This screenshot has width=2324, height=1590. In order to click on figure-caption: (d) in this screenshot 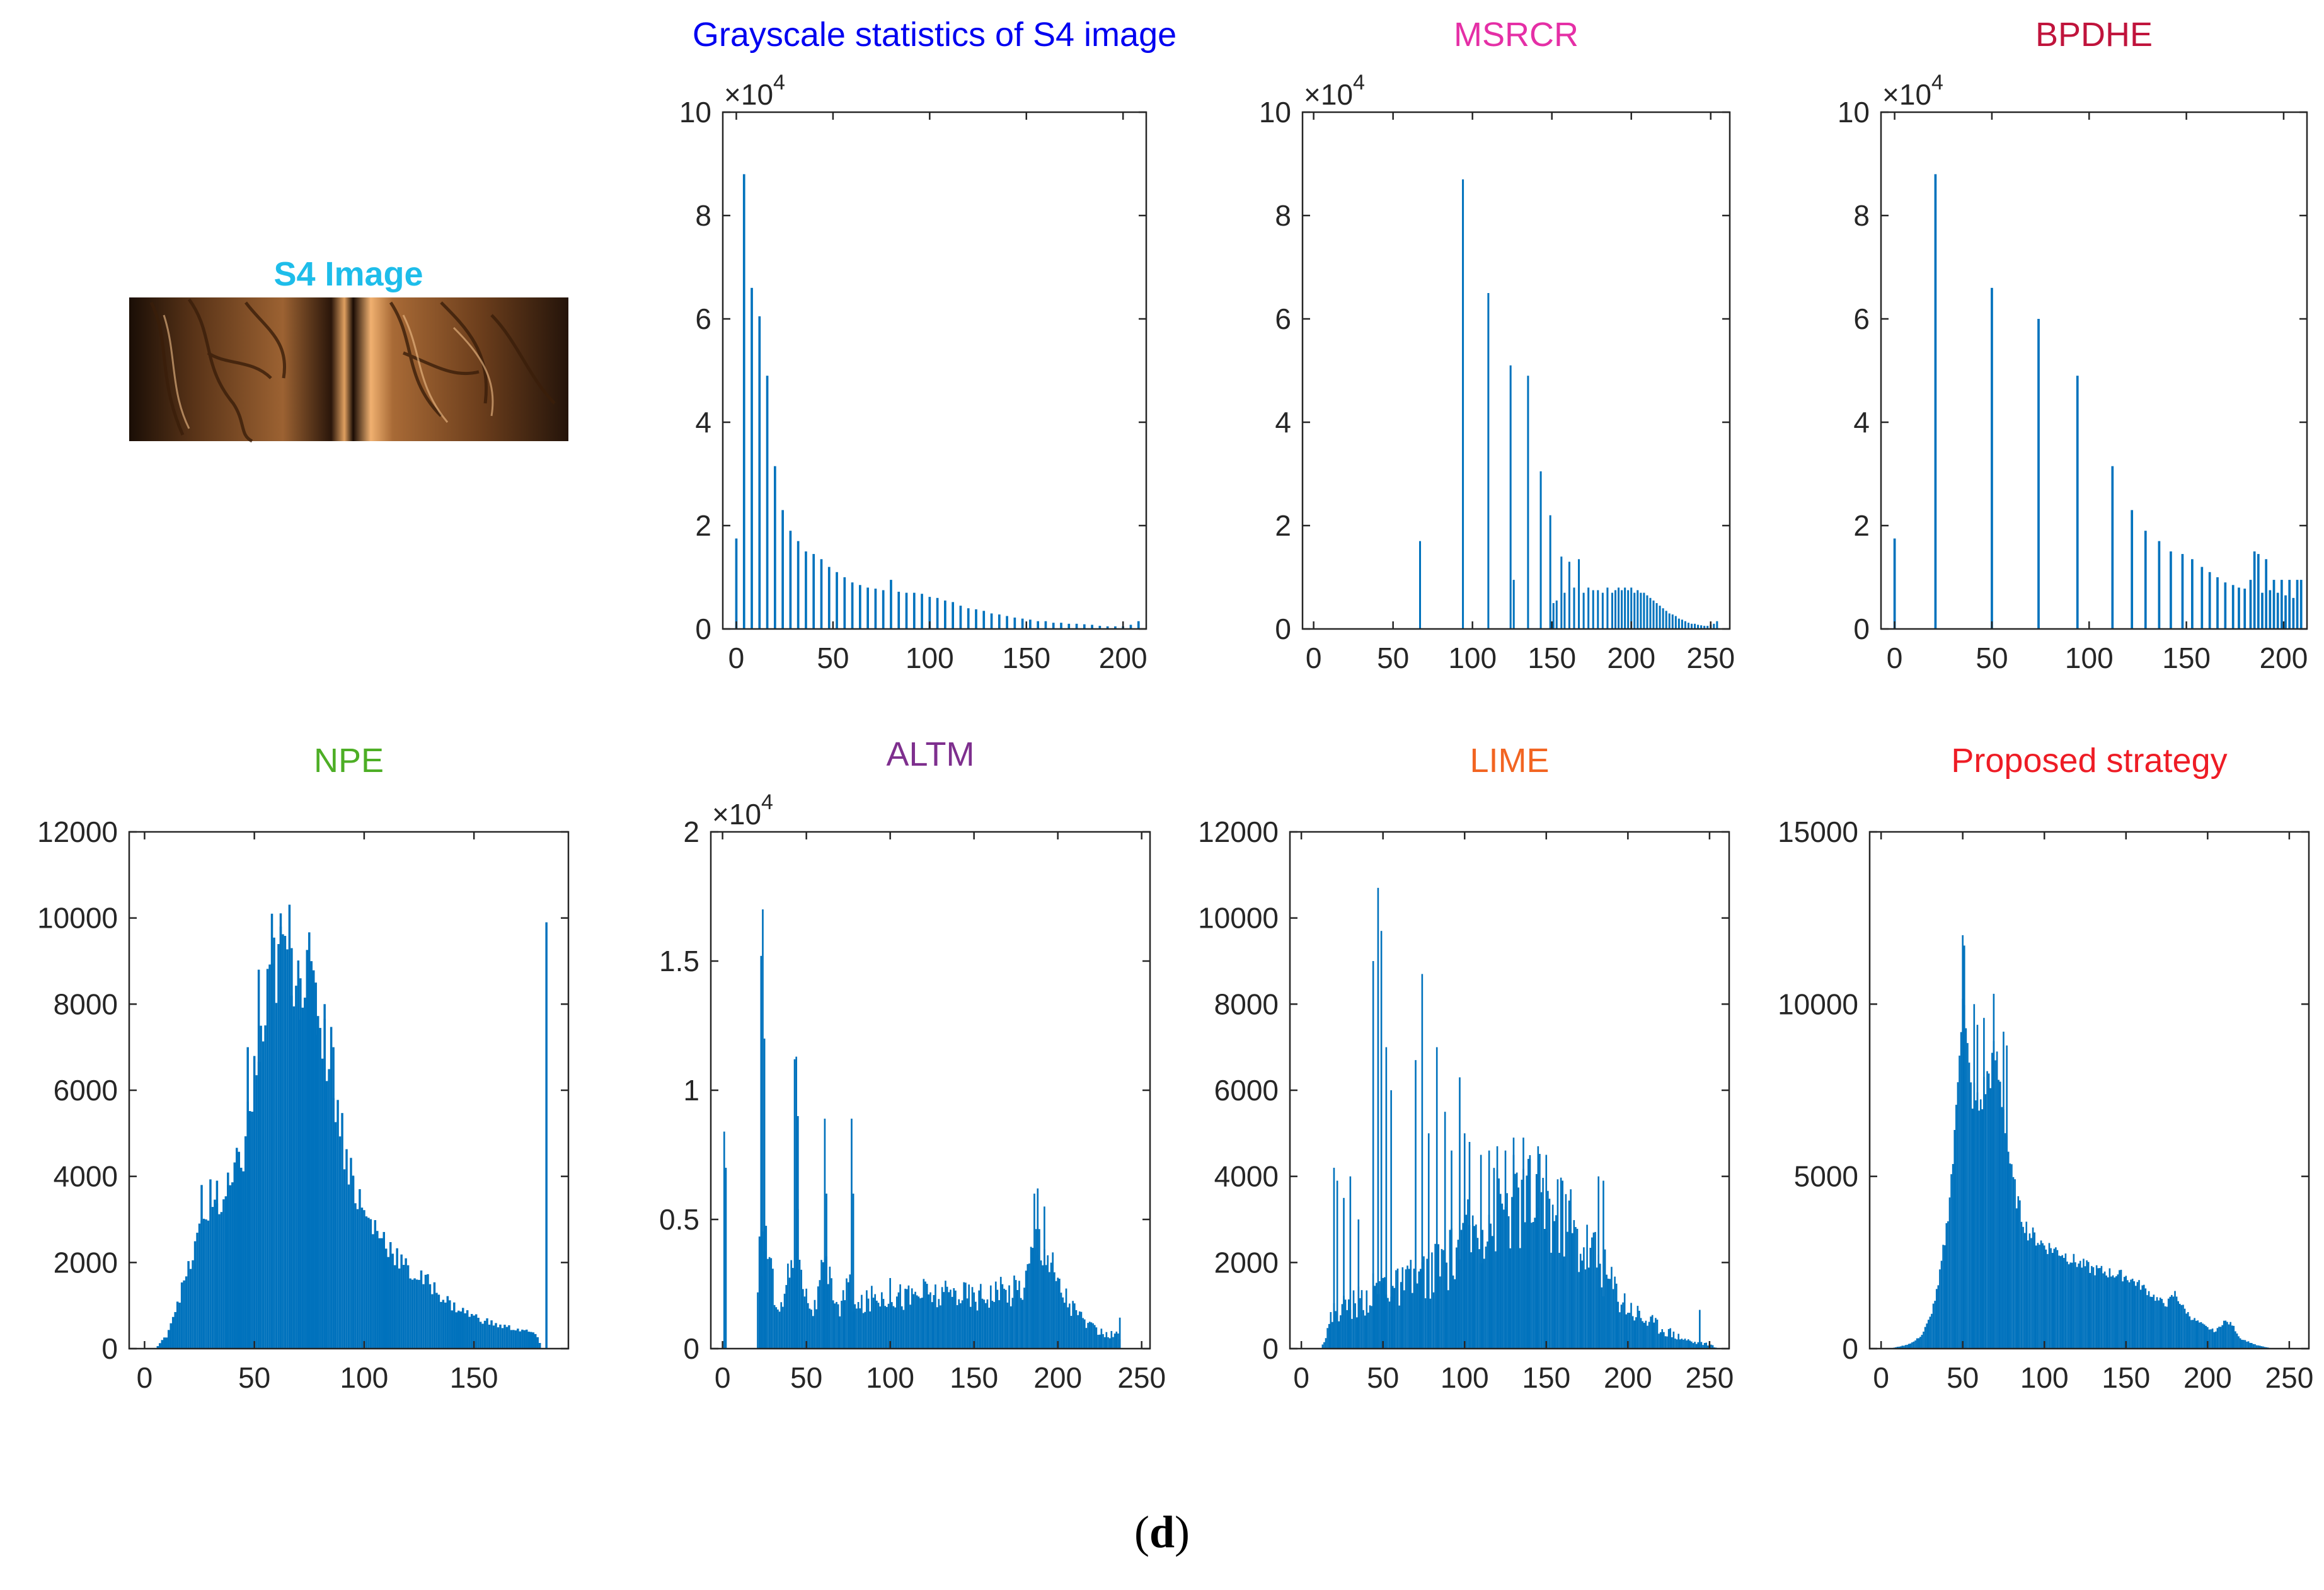, I will do `click(1162, 1532)`.